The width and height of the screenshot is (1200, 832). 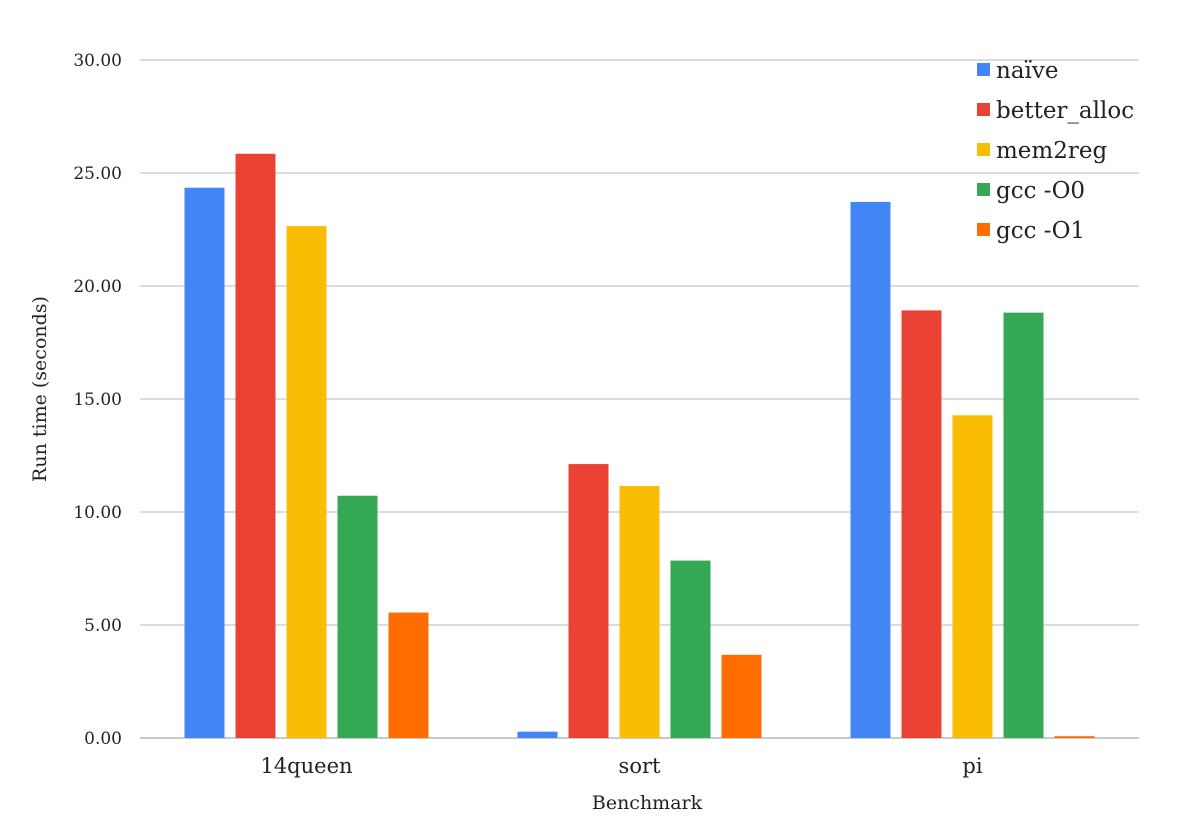 What do you see at coordinates (97, 513) in the screenshot?
I see `y-tick-label: 10.00` at bounding box center [97, 513].